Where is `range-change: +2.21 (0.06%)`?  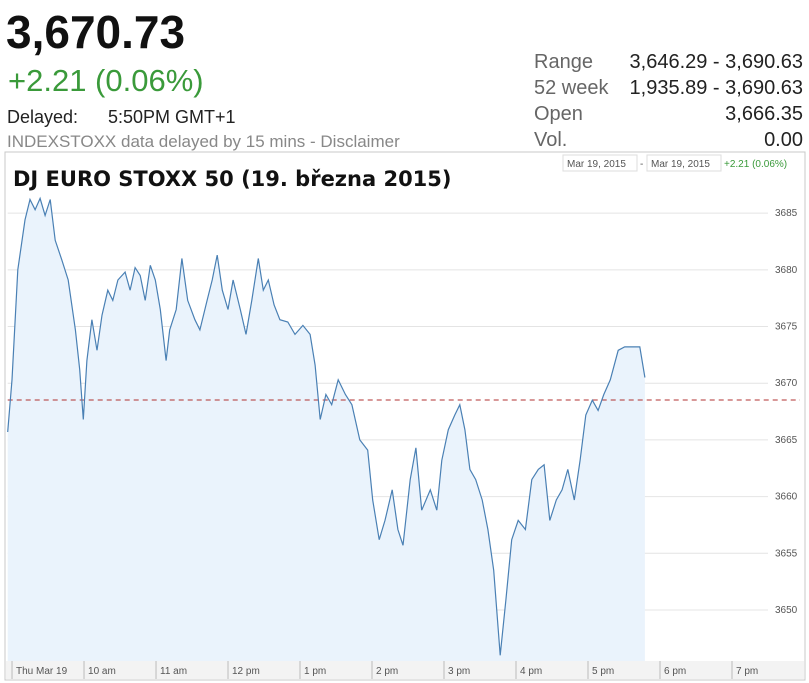
range-change: +2.21 (0.06%) is located at coordinates (755, 164).